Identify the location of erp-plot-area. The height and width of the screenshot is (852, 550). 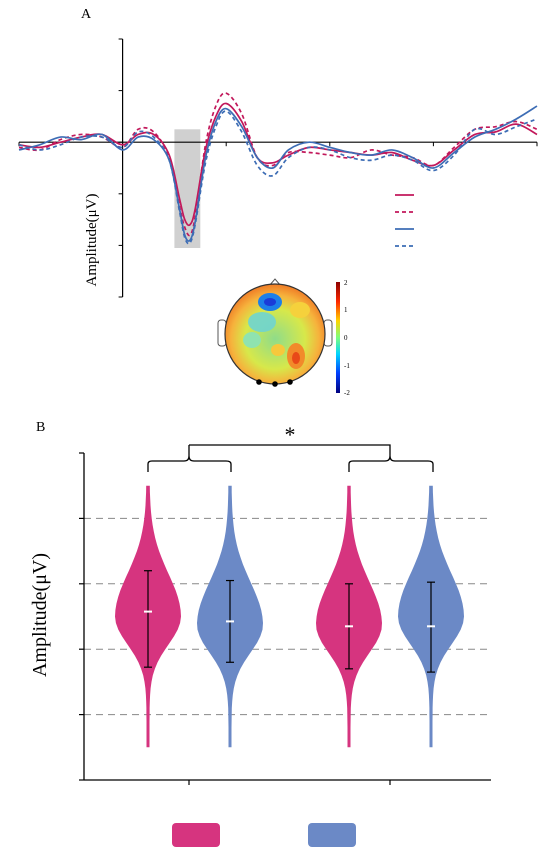
(187, 188).